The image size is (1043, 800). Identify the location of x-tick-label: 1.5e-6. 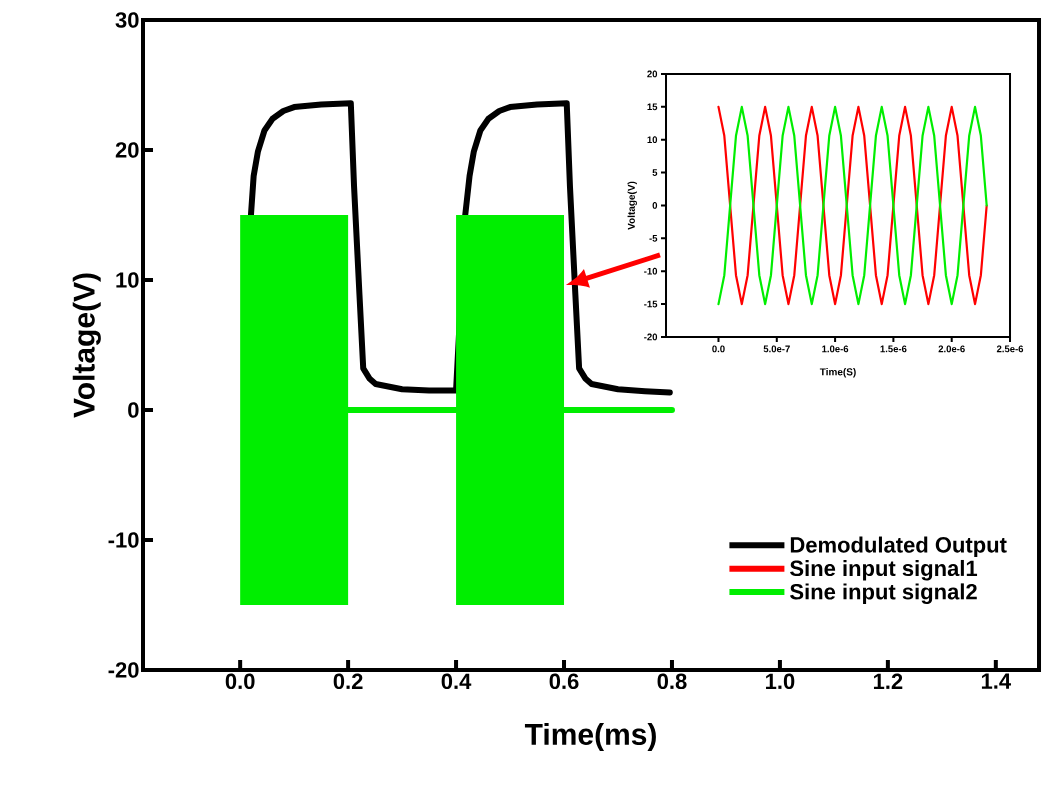
(893, 349).